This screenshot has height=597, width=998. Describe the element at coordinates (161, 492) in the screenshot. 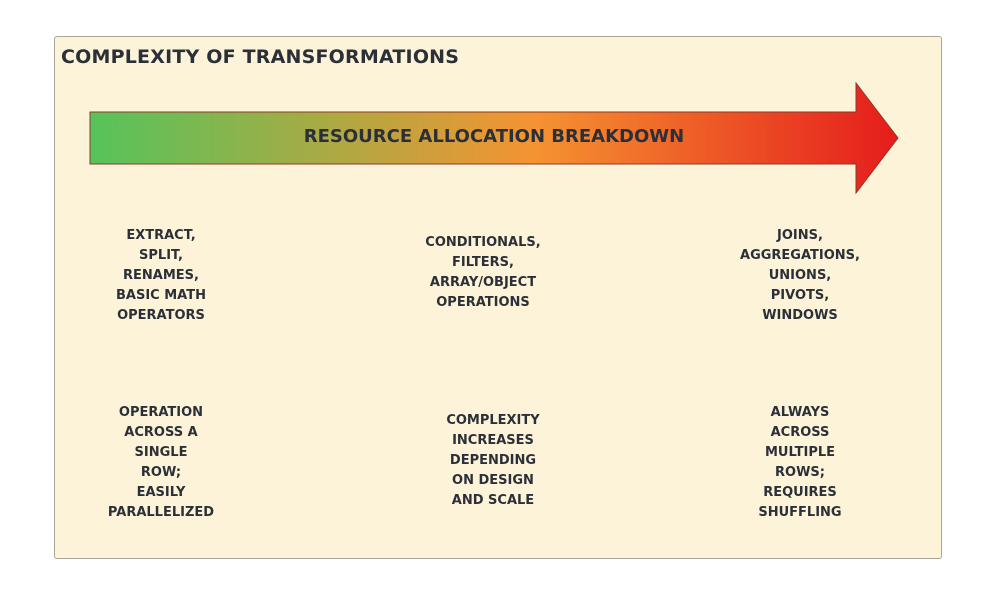

I see `text-line: EASILY` at that location.